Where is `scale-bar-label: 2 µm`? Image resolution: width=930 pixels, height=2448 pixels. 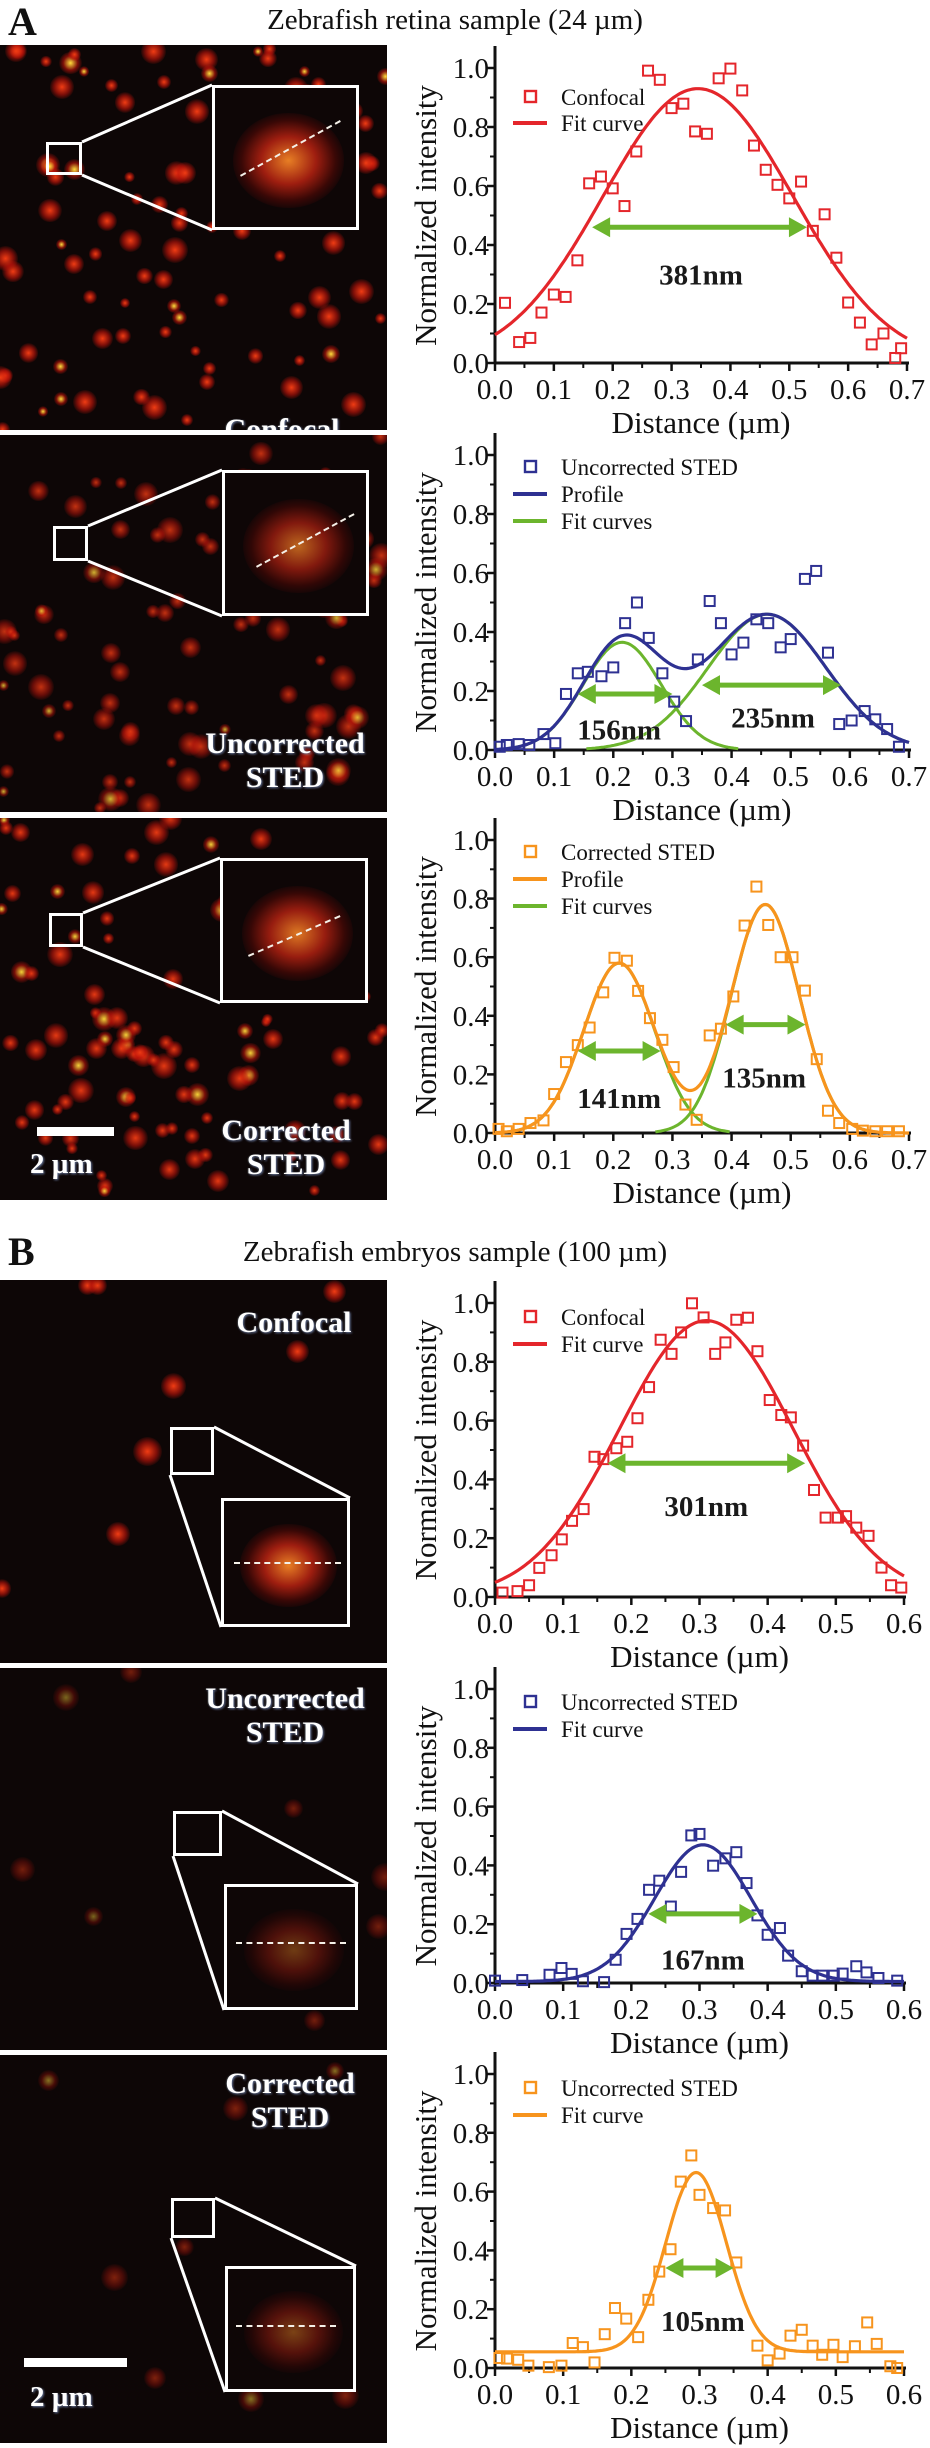
scale-bar-label: 2 µm is located at coordinates (61, 2397).